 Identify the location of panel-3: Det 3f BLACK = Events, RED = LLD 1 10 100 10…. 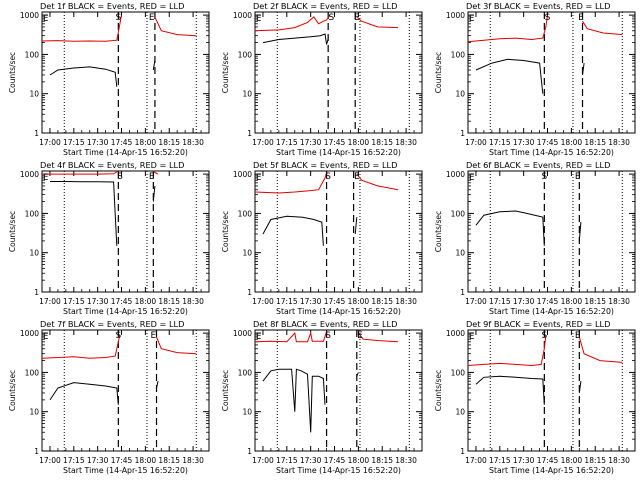
(535, 79).